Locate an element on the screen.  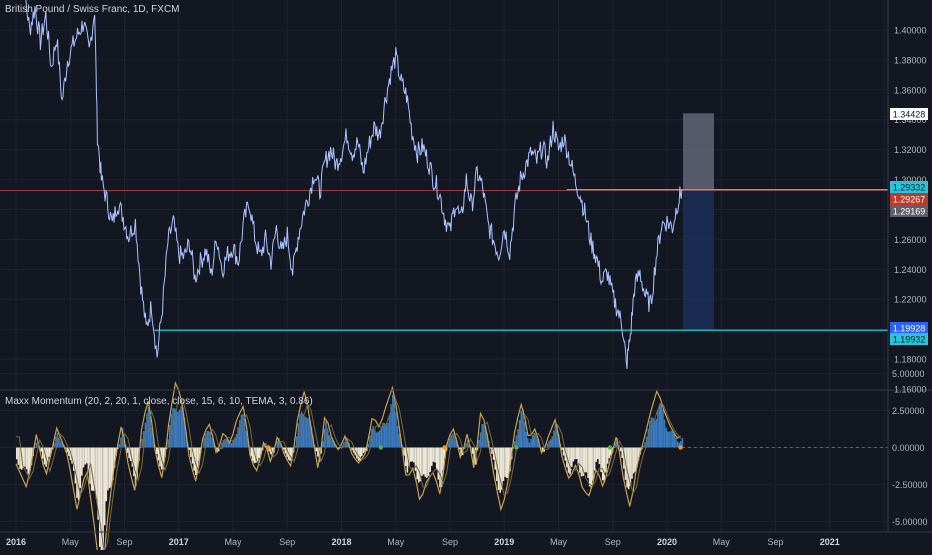
price-badge-label: 1.29267 is located at coordinates (909, 200).